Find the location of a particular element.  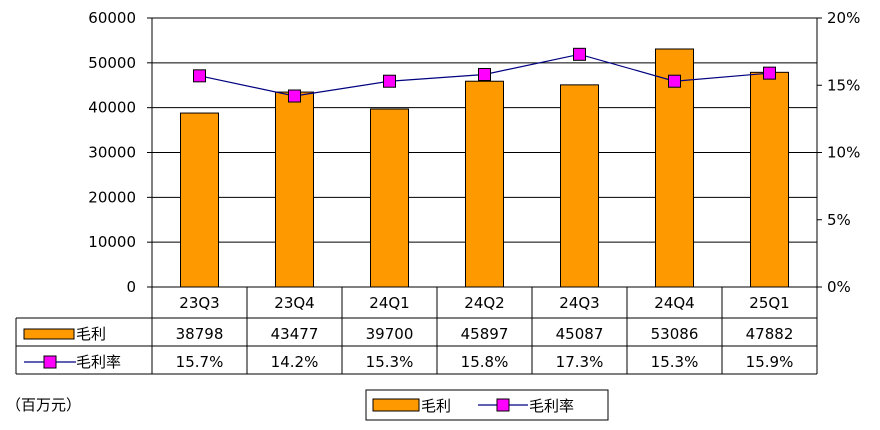

x-tick-label: 23Q3 is located at coordinates (199, 303).